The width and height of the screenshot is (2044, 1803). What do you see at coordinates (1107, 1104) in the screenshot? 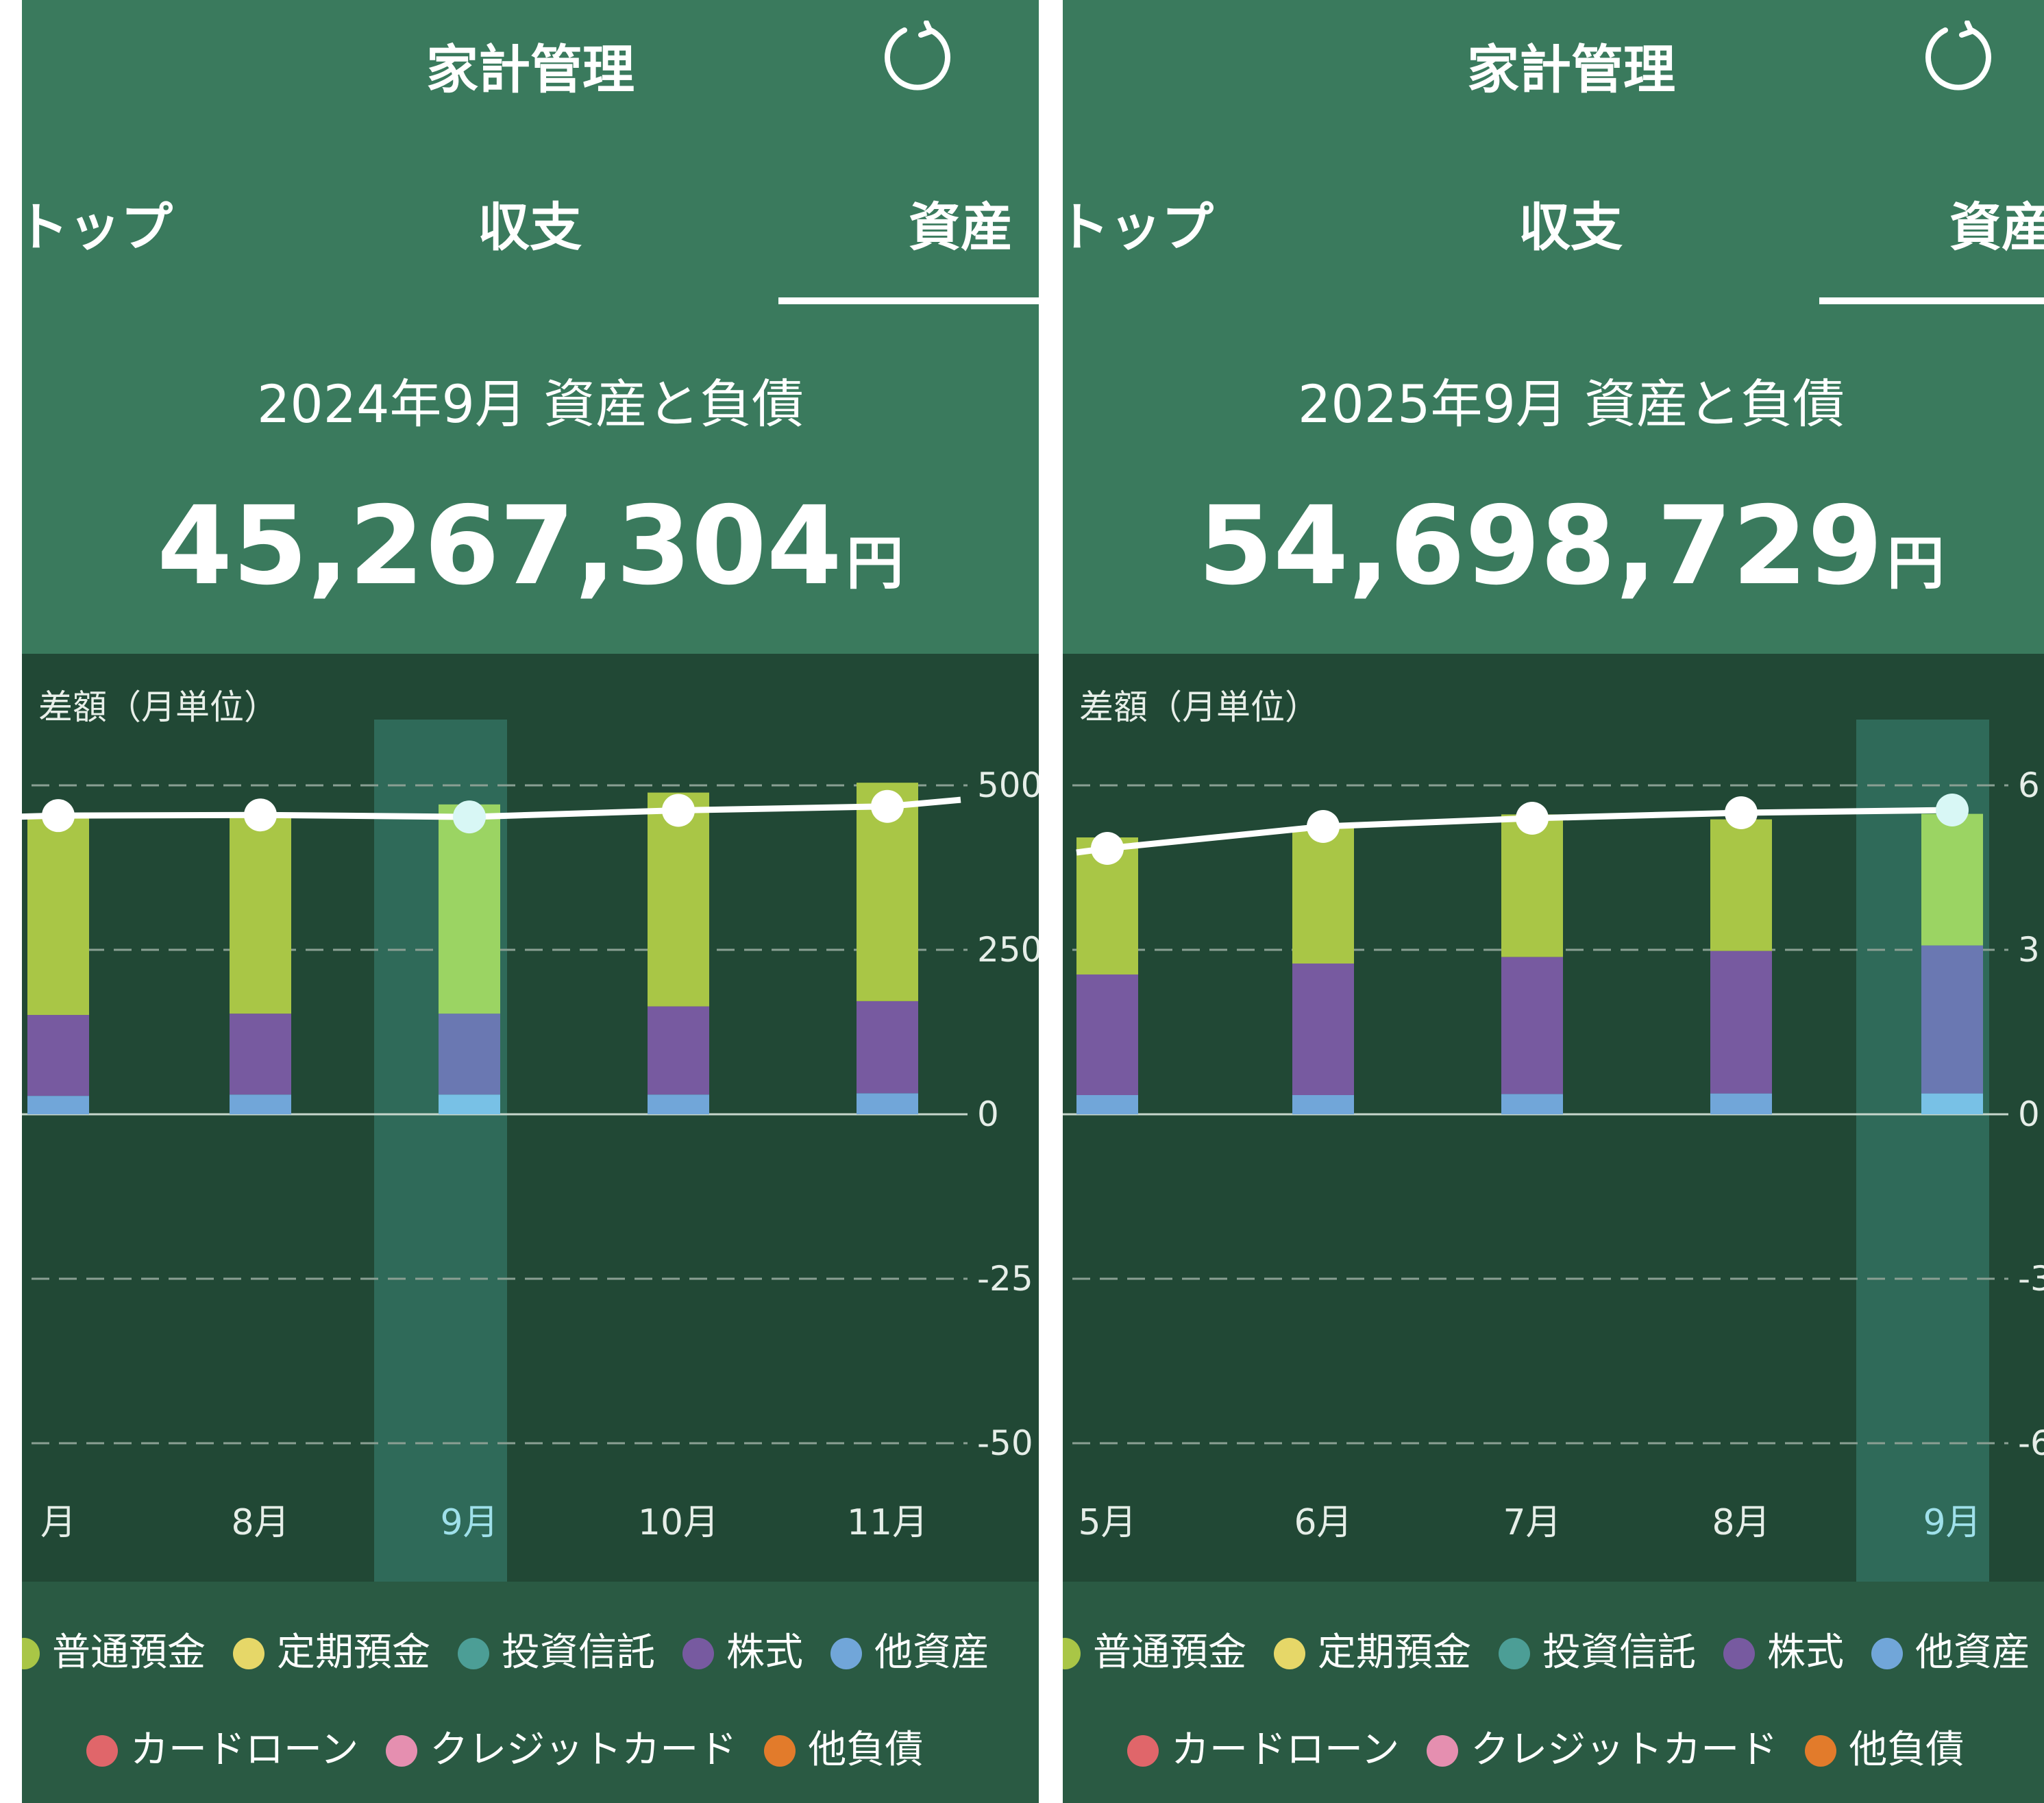
I see `bar-segment-他資産-5月` at bounding box center [1107, 1104].